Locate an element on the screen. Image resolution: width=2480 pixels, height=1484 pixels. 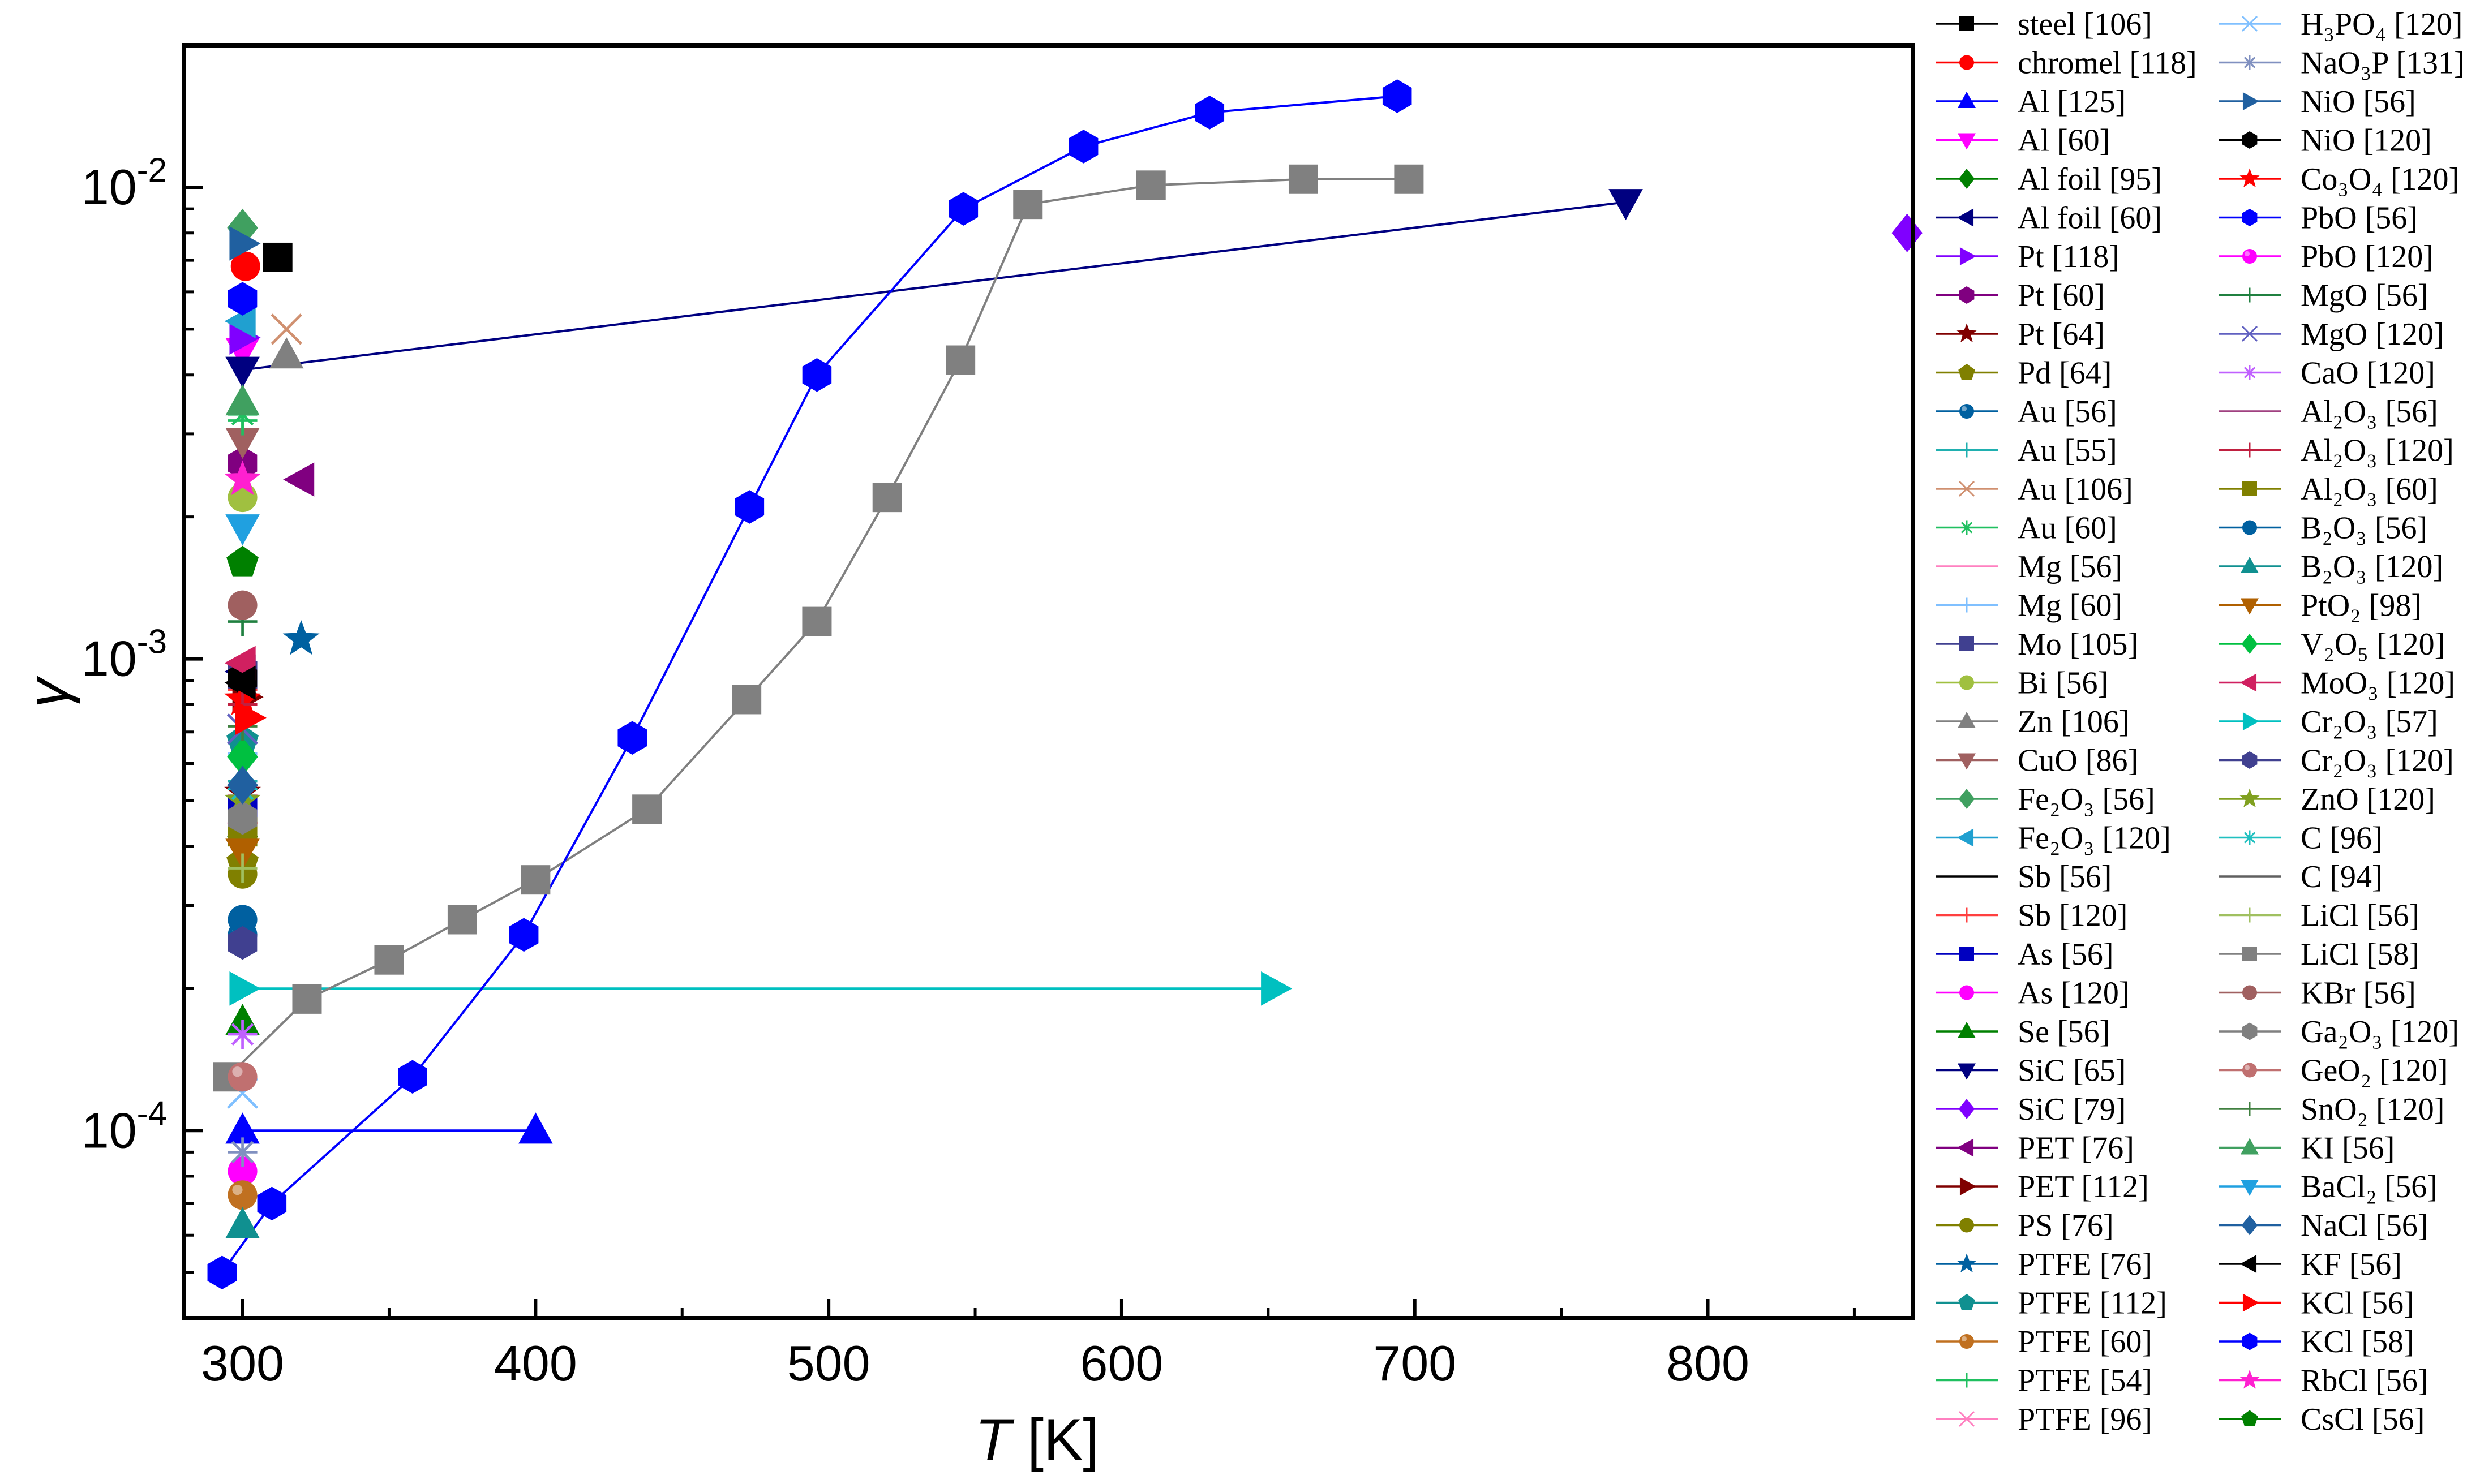
legend-item-pbo-56: PbO [56] is located at coordinates (2318, 218).